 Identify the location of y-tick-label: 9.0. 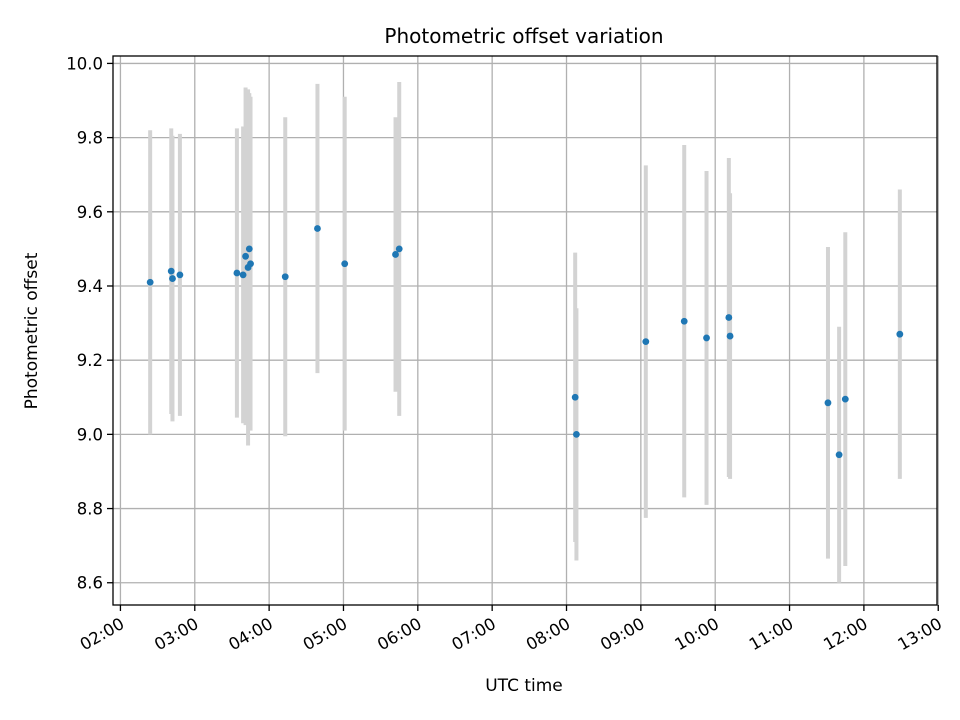
(90, 434).